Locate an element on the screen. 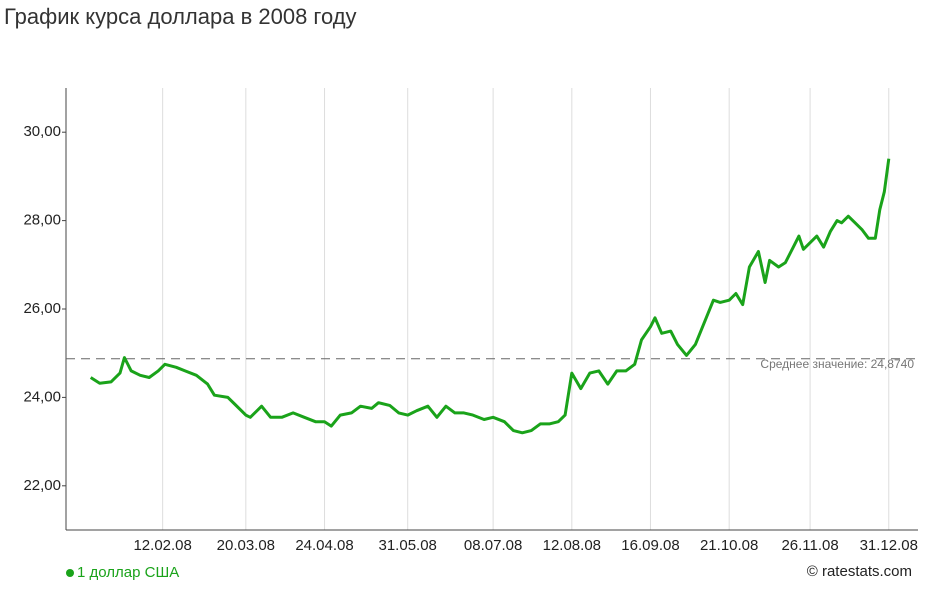 This screenshot has width=930, height=592. x-tick-label: 20.03.08 is located at coordinates (246, 545).